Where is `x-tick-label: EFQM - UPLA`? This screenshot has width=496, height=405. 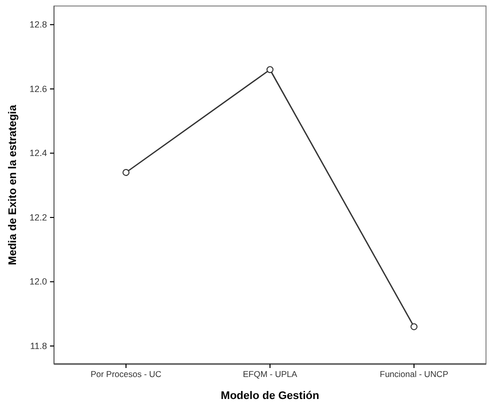
x-tick-label: EFQM - UPLA is located at coordinates (270, 374).